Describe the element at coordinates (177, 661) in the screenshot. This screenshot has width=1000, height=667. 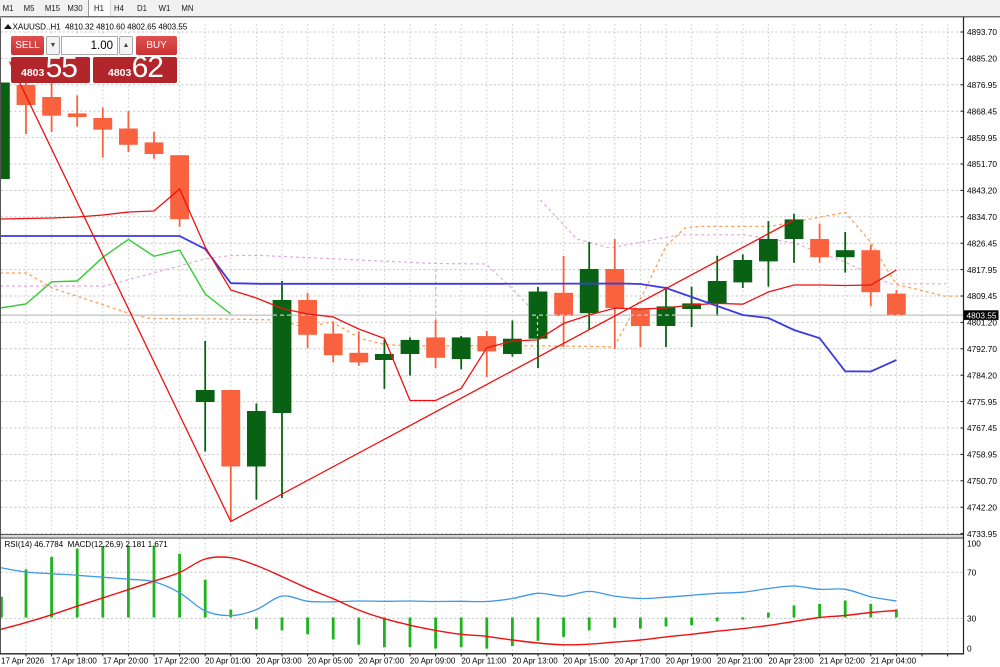
I see `svg-text: 17 Apr 22:00` at that location.